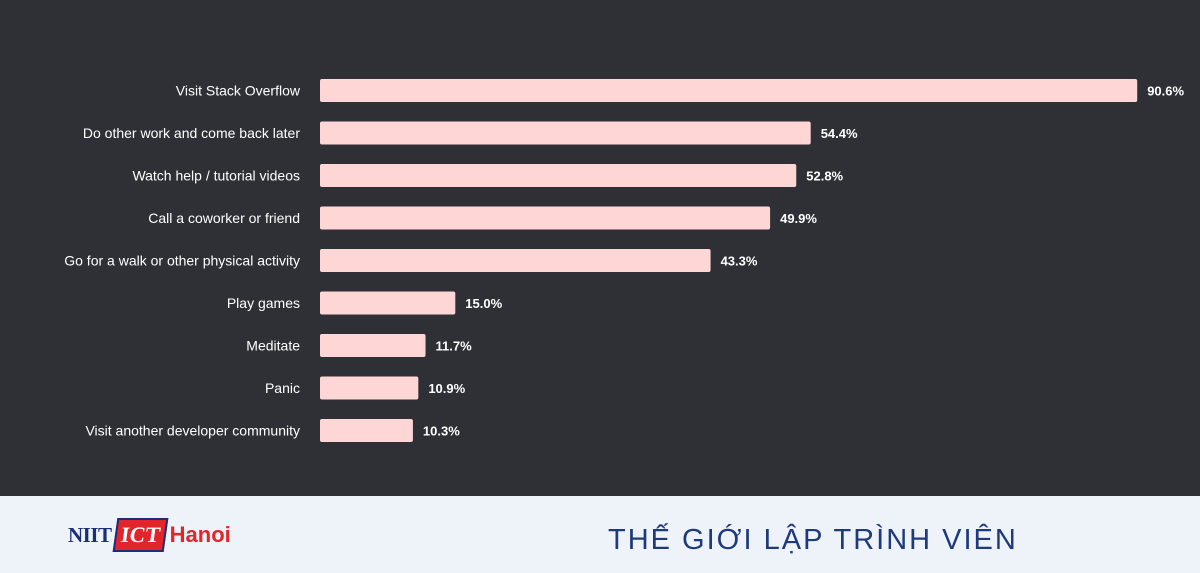 Image resolution: width=1200 pixels, height=573 pixels. I want to click on category-label: Visit another developer community, so click(192, 431).